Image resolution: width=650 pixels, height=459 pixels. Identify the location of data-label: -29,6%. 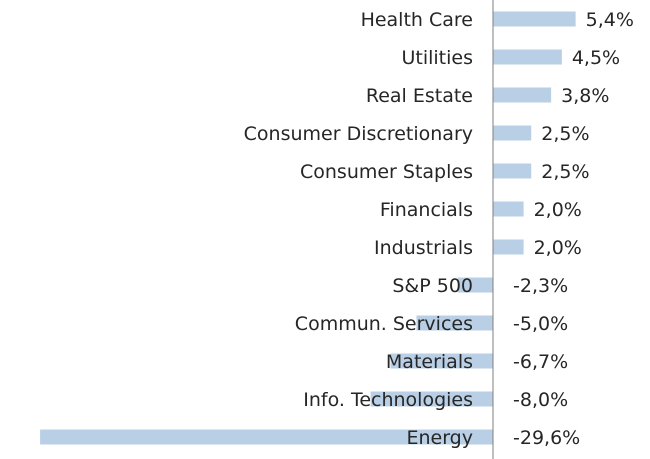
(546, 438).